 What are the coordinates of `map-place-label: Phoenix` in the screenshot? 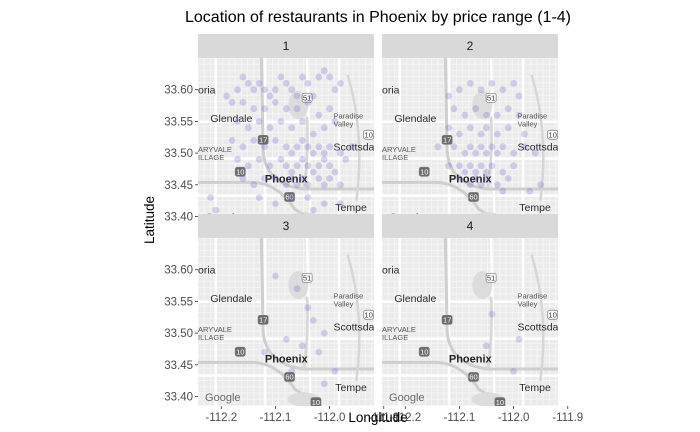 It's located at (287, 179).